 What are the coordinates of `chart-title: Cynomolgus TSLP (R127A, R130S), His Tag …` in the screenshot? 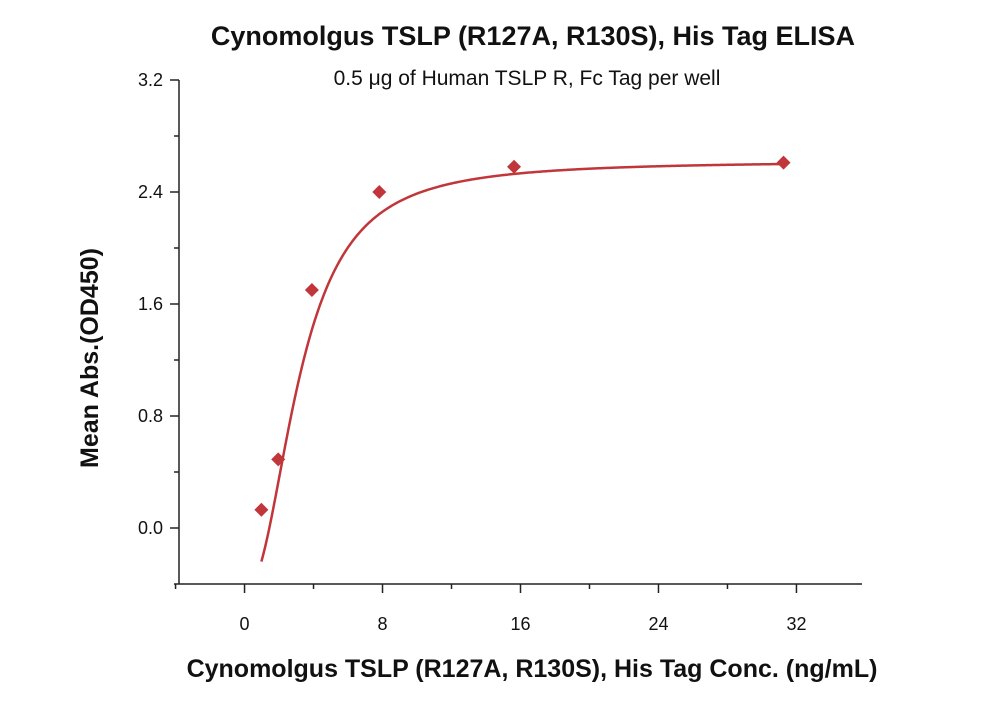 It's located at (533, 36).